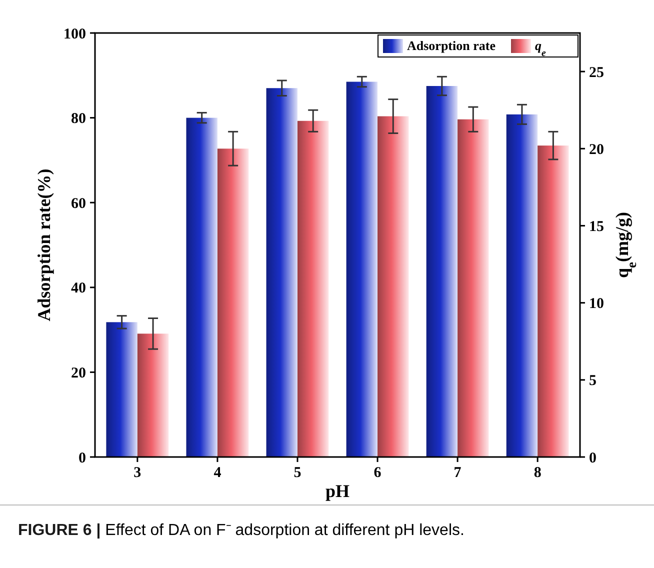 The width and height of the screenshot is (654, 568). What do you see at coordinates (538, 473) in the screenshot?
I see `x-tick-label: 8` at bounding box center [538, 473].